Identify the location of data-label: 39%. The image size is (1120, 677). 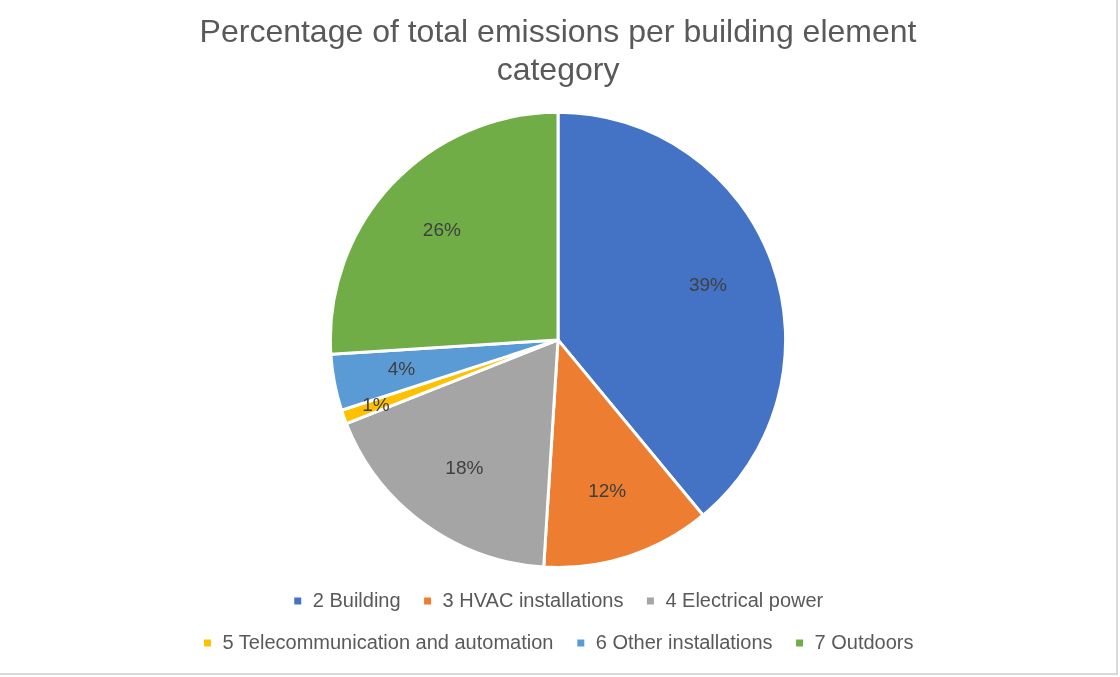
(708, 285).